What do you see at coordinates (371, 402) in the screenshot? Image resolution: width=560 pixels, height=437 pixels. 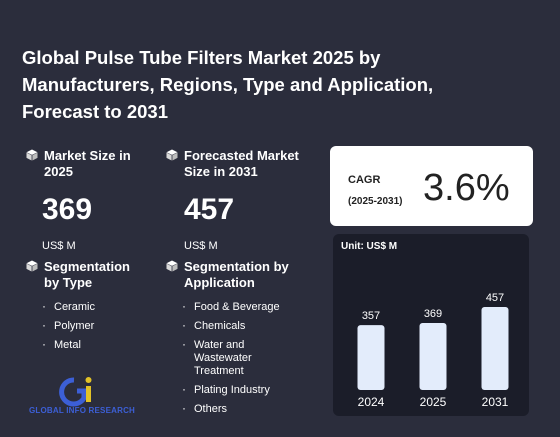 I see `x-tick-label: 2024` at bounding box center [371, 402].